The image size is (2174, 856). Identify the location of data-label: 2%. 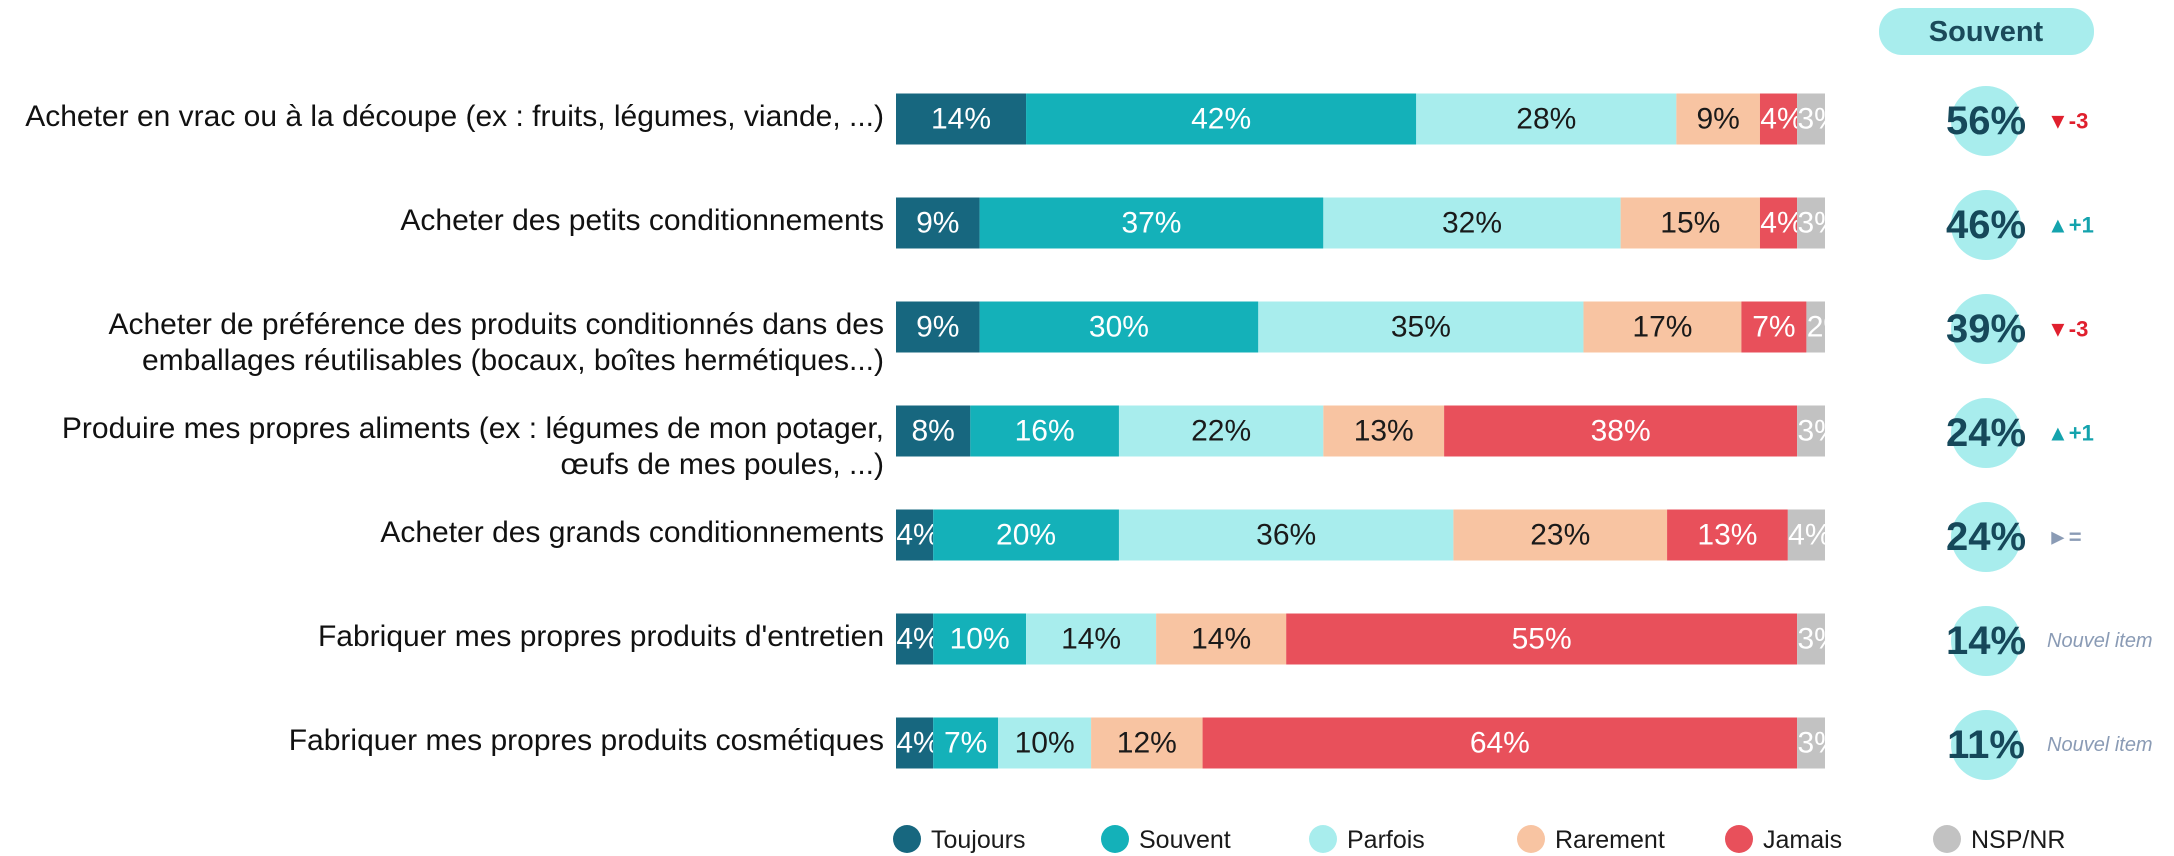
(1828, 327).